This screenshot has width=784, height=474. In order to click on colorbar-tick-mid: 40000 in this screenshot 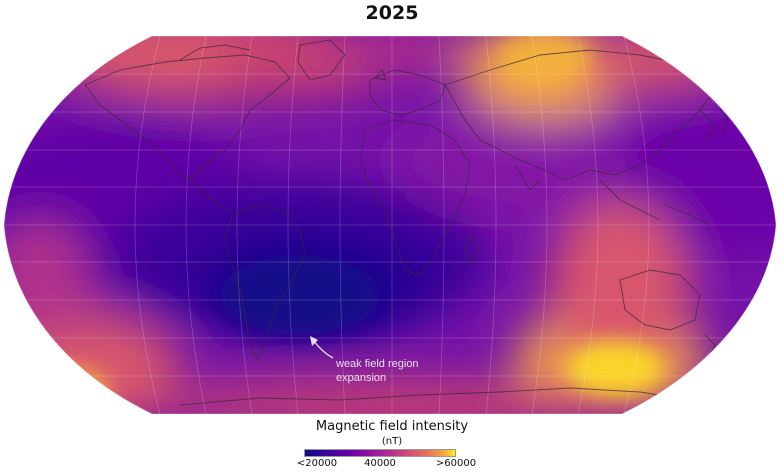, I will do `click(380, 463)`.